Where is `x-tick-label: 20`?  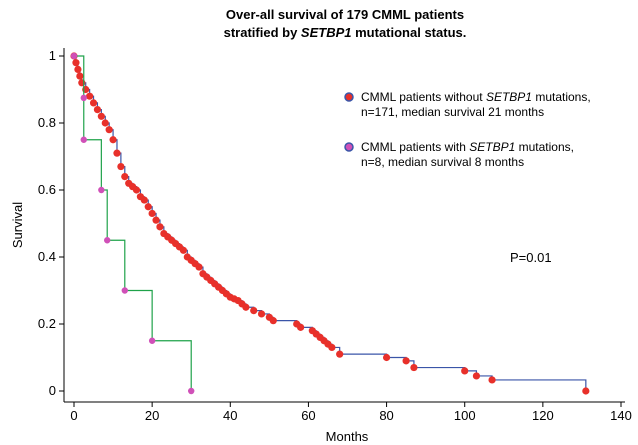 x-tick-label: 20 is located at coordinates (152, 415).